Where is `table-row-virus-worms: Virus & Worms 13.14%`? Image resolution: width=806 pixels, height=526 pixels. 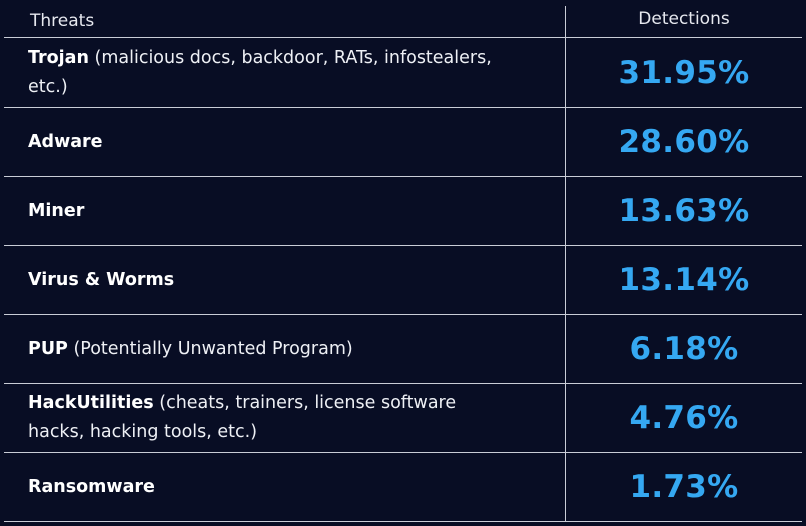 table-row-virus-worms: Virus & Worms 13.14% is located at coordinates (403, 280).